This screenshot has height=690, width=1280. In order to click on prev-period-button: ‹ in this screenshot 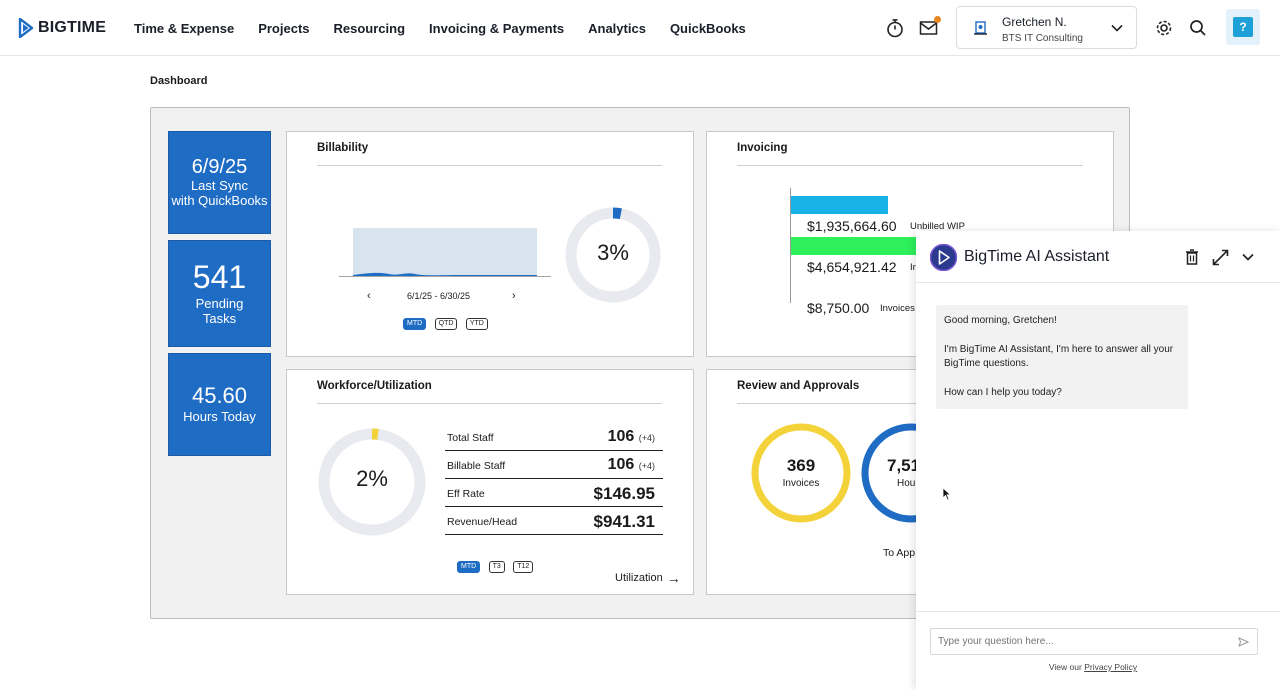, I will do `click(369, 296)`.